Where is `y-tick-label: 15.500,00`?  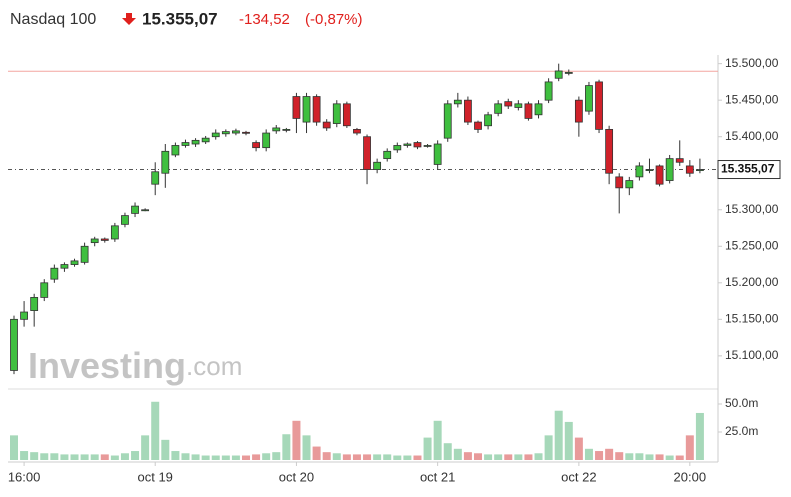 y-tick-label: 15.500,00 is located at coordinates (752, 63).